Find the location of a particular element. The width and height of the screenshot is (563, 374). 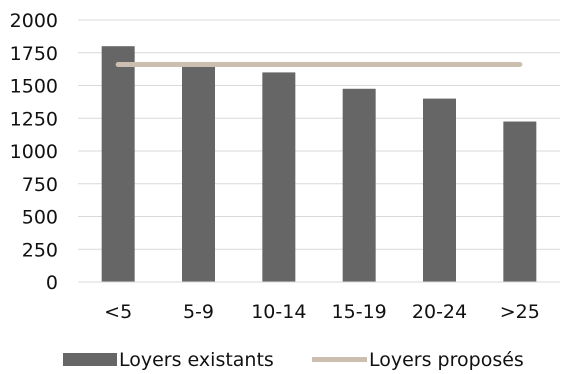

x-tick-label: 20-24 is located at coordinates (439, 312).